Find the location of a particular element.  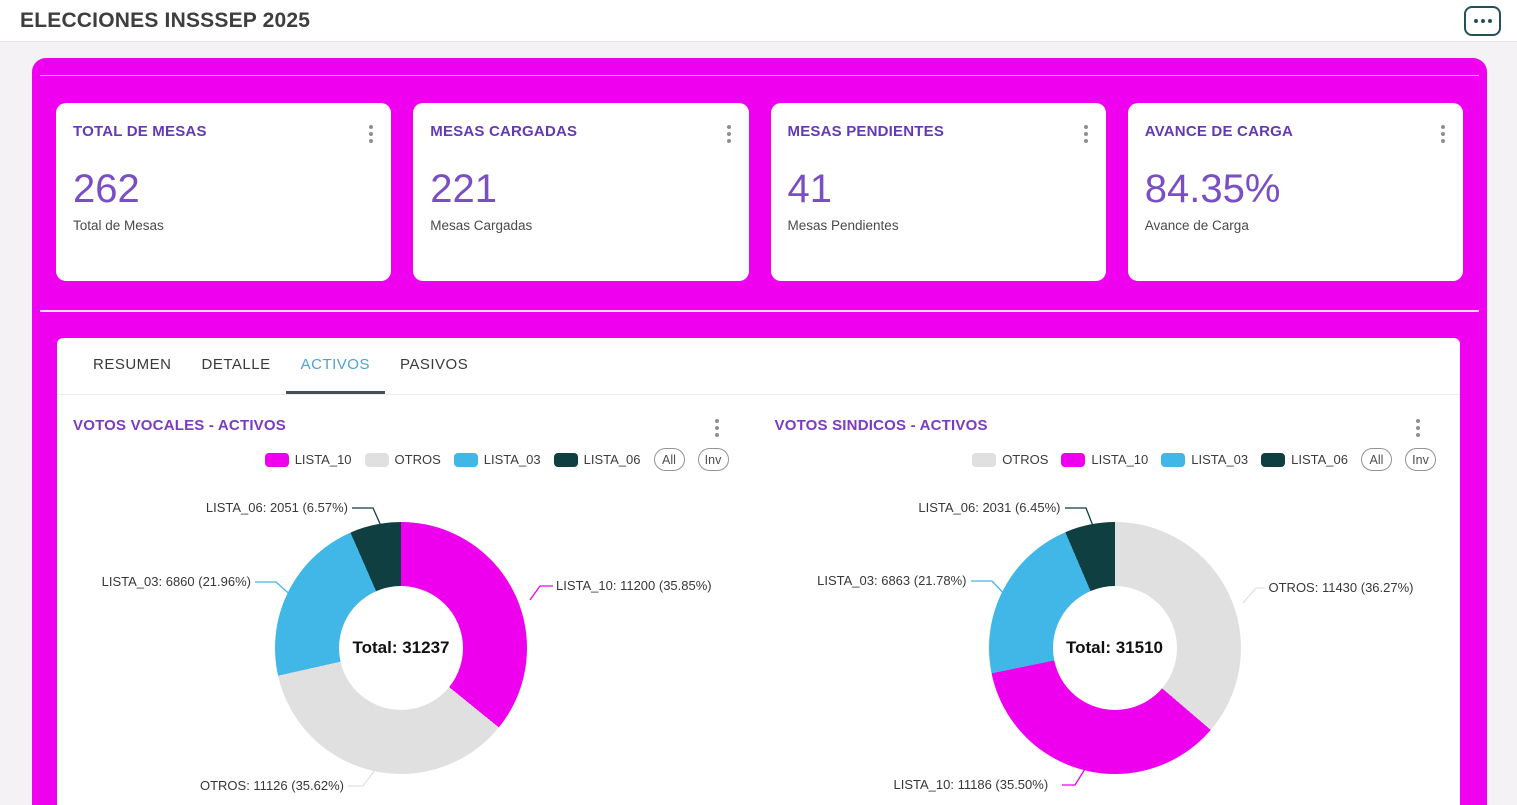

chart-legend: LISTA_10 OTROS LISTA_03 LISTA_06 All is located at coordinates (408, 459).